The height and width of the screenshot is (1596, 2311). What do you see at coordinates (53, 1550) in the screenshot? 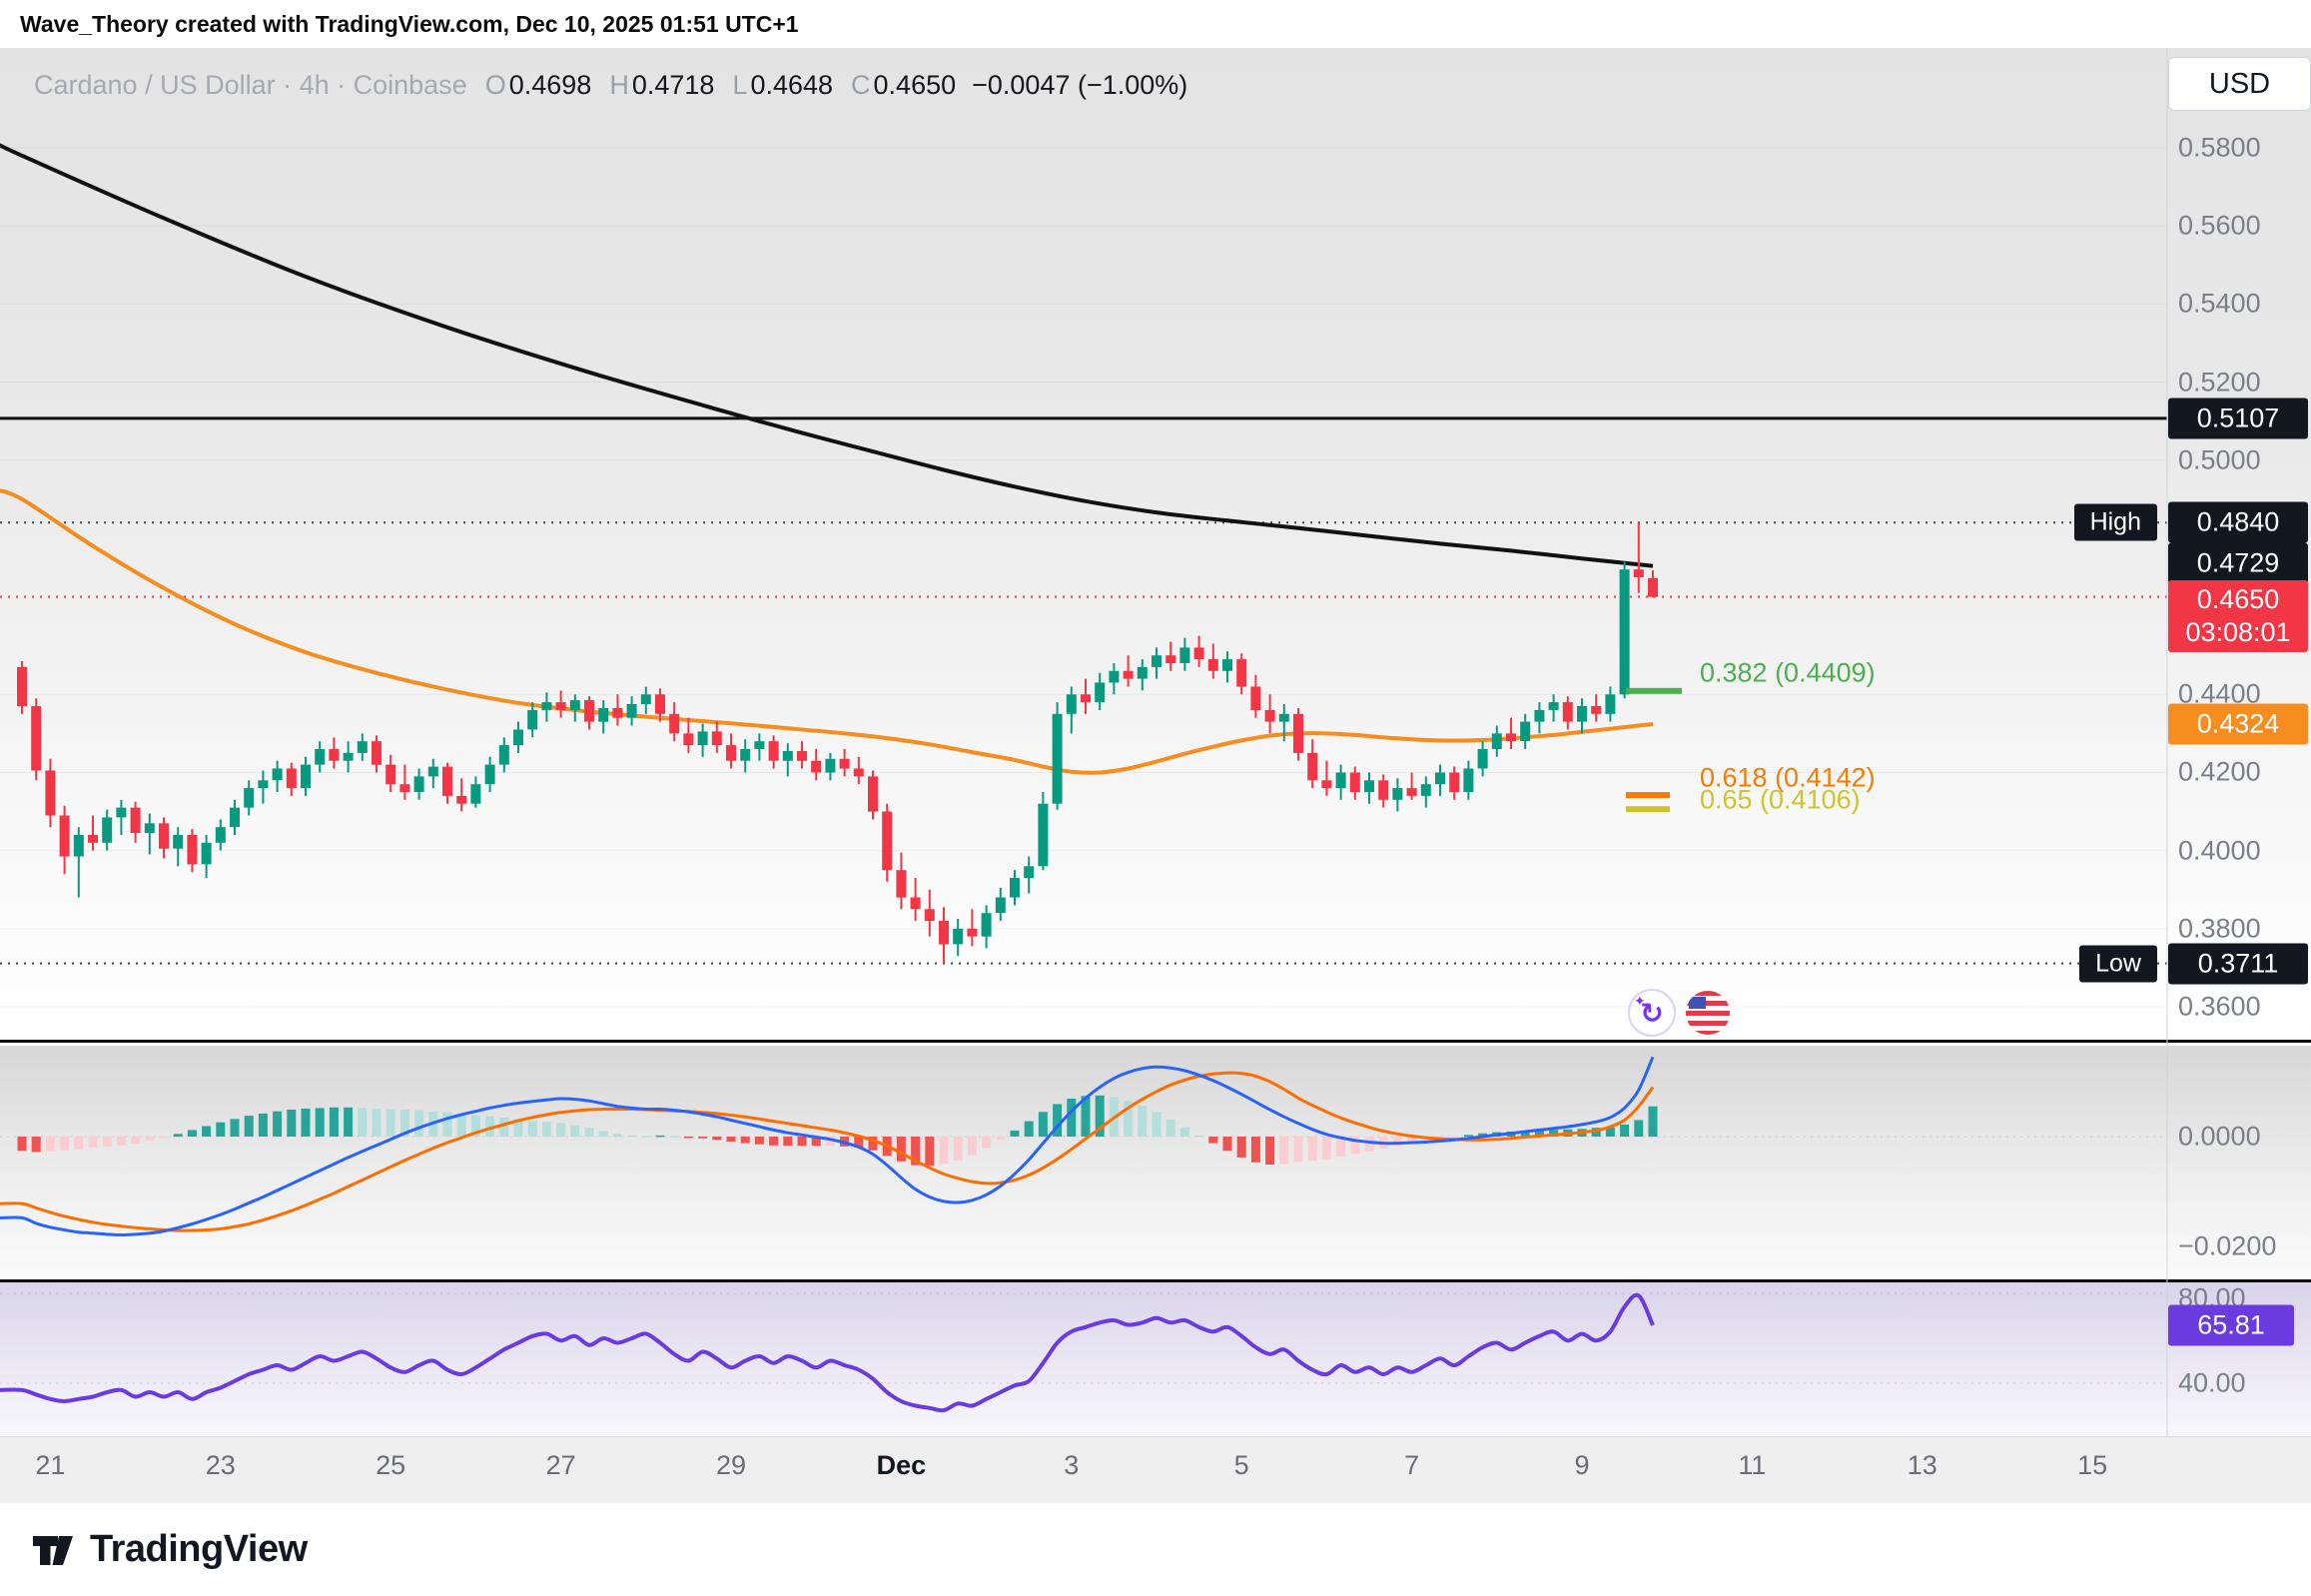
I see `tradingview-logo-icon` at bounding box center [53, 1550].